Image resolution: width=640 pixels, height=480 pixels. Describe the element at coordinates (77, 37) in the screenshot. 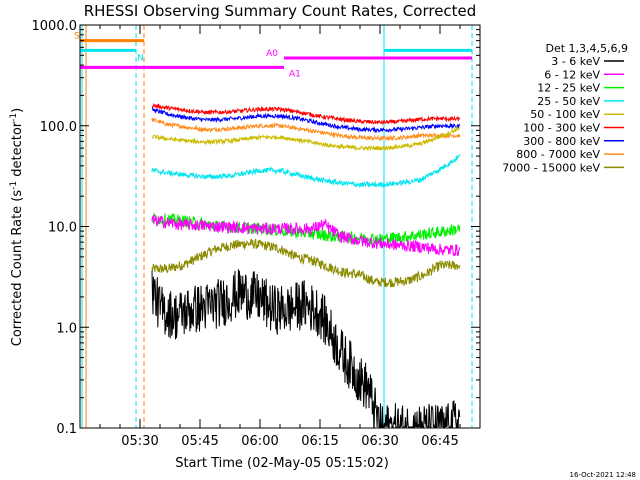

I see `state-bar-label: S` at that location.